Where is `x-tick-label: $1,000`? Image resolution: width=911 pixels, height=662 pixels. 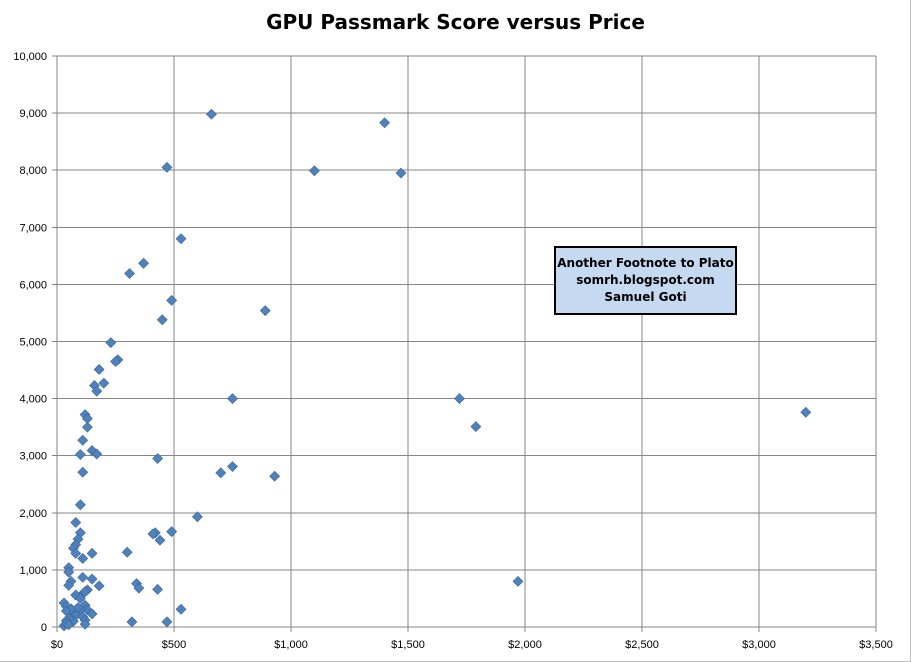 x-tick-label: $1,000 is located at coordinates (291, 645).